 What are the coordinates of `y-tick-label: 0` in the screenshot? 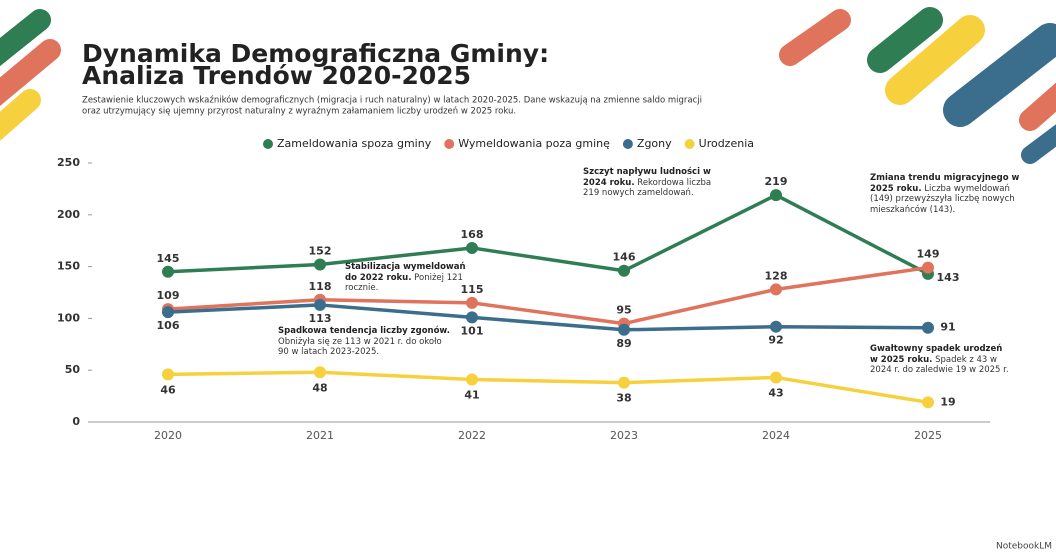 It's located at (76, 421).